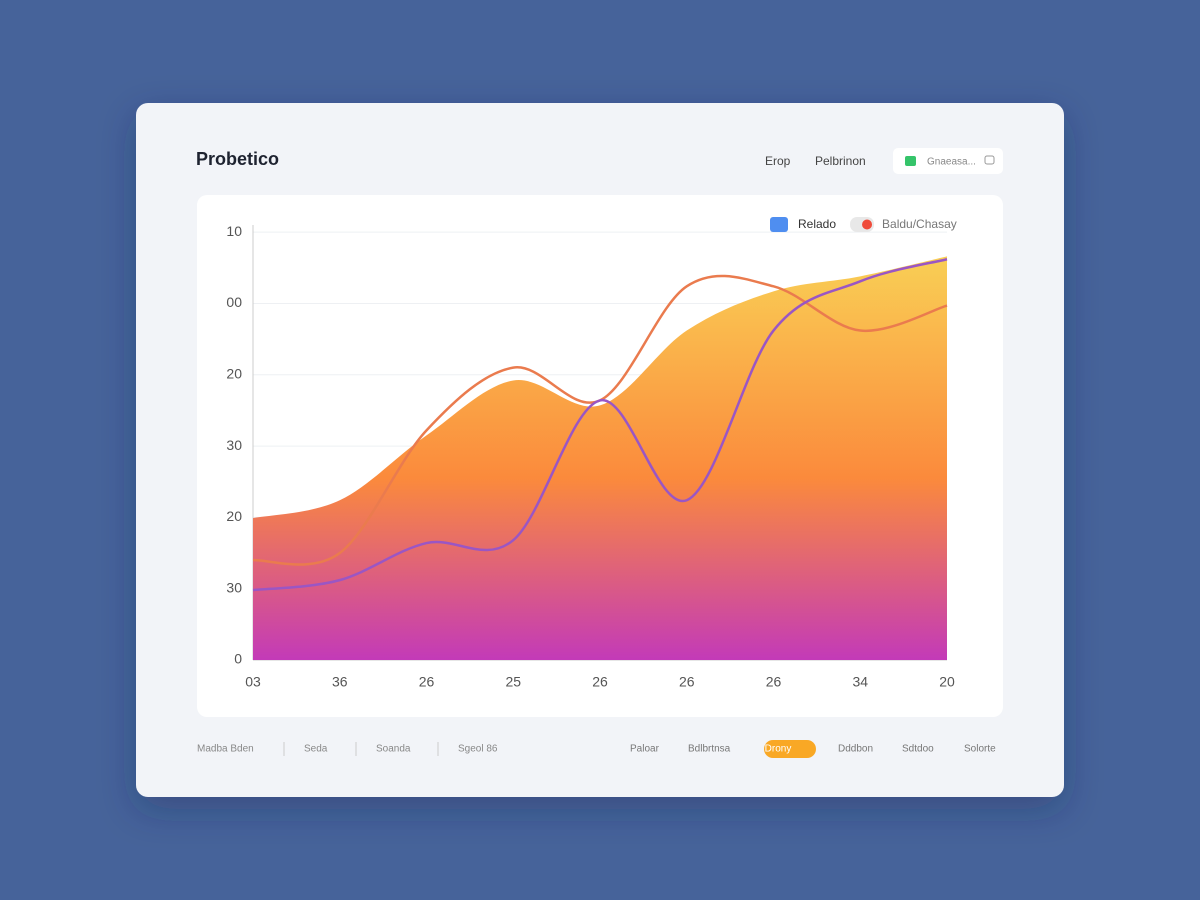 The height and width of the screenshot is (900, 1200). Describe the element at coordinates (778, 749) in the screenshot. I see `footer-tab: Drony` at that location.